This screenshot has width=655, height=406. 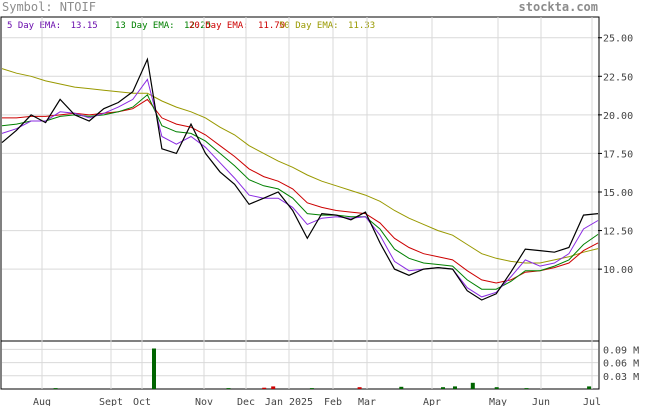 What do you see at coordinates (367, 401) in the screenshot?
I see `x-tick-label: Mar` at bounding box center [367, 401].